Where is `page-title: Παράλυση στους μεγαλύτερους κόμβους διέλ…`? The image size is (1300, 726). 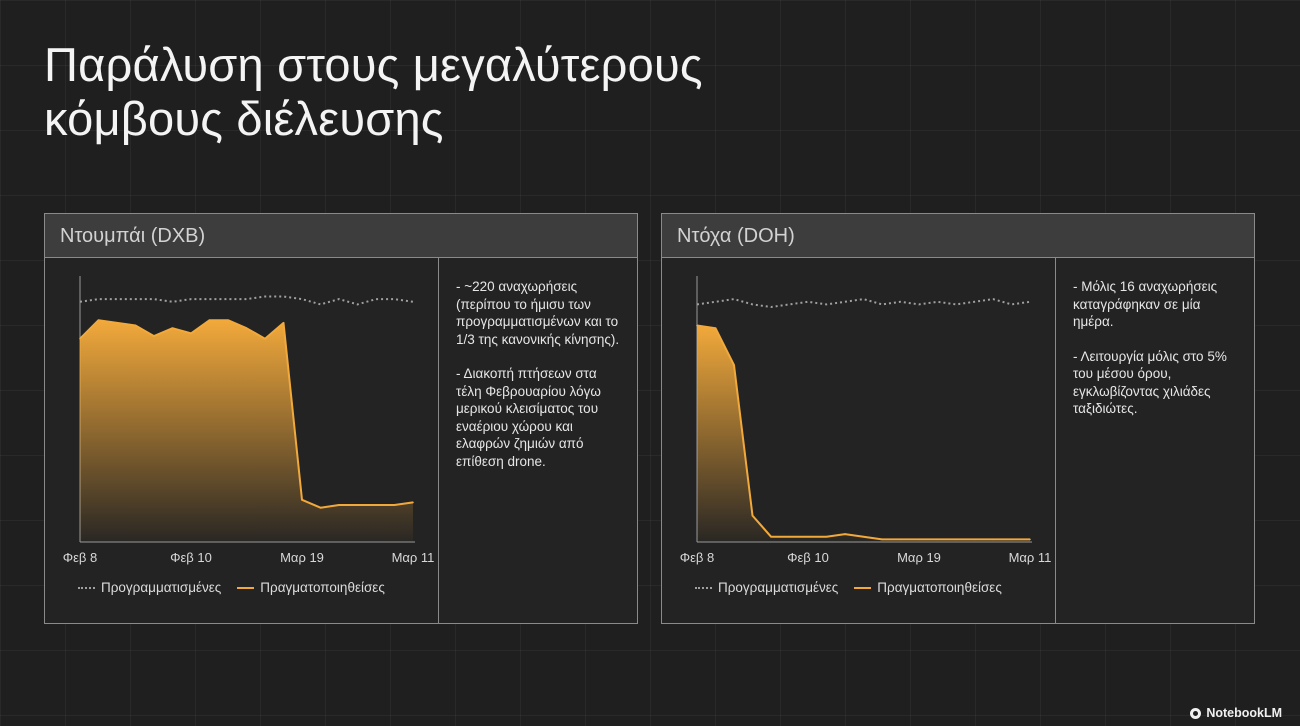
page-title: Παράλυση στους μεγαλύτερους κόμβους διέλ… is located at coordinates (373, 92).